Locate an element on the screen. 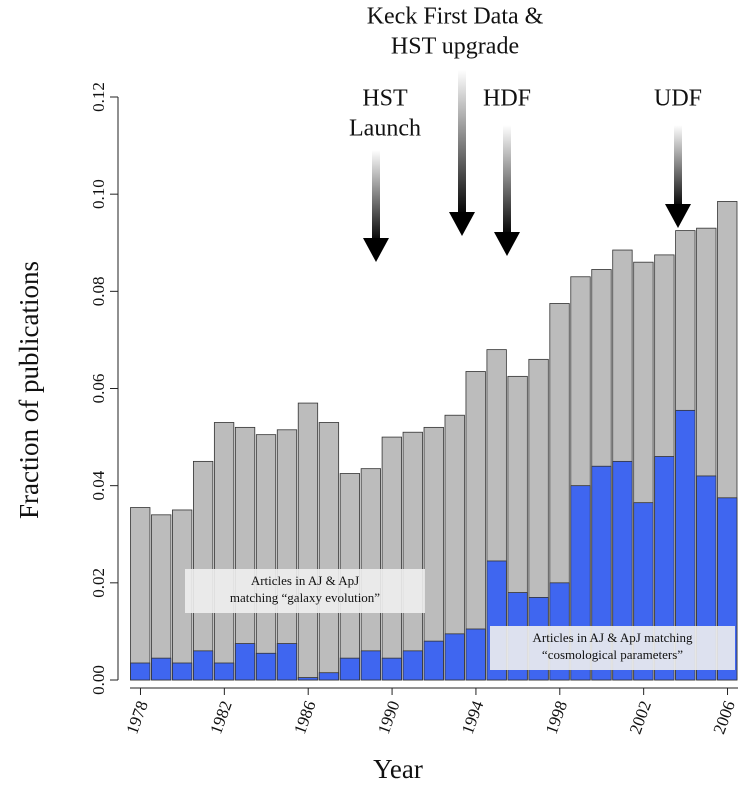 Image resolution: width=749 pixels, height=800 pixels. annotation: HST upgrade is located at coordinates (455, 47).